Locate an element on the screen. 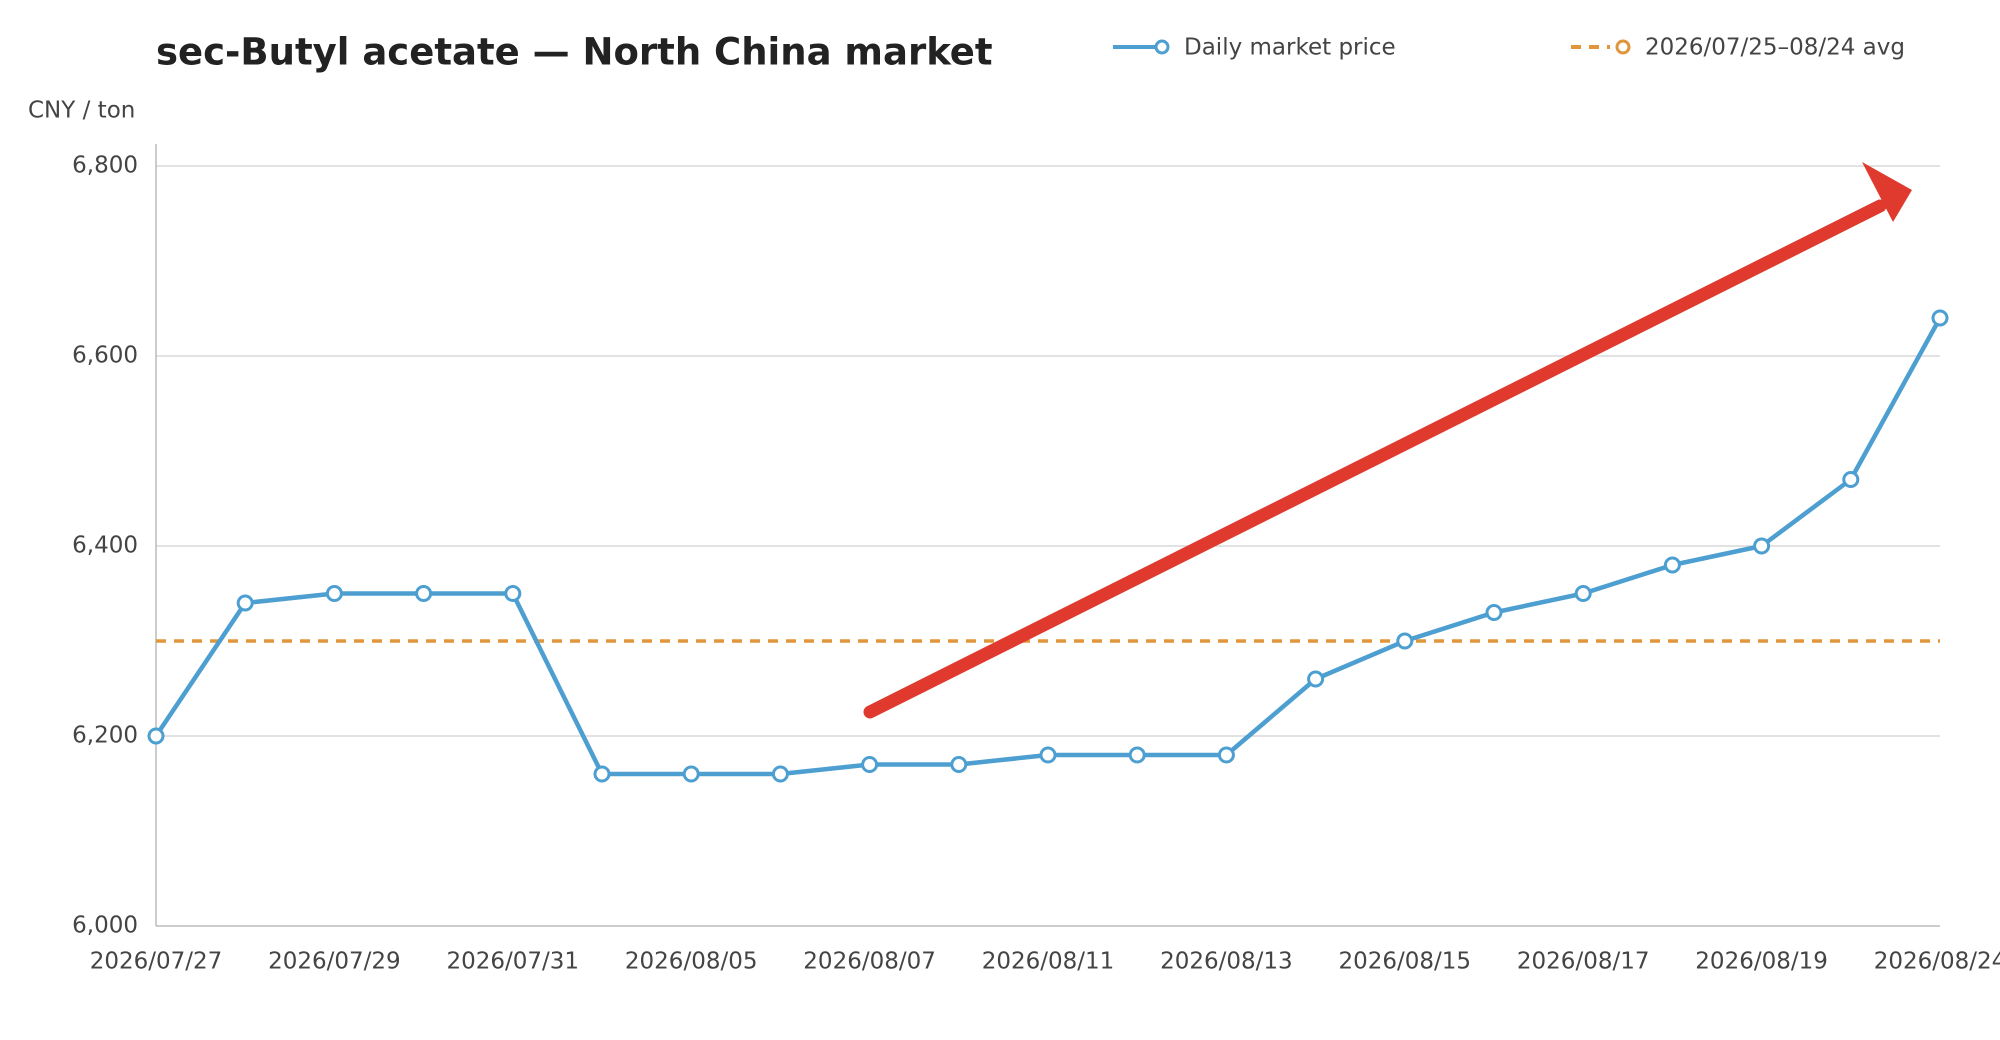 This screenshot has width=2000, height=1040. y-tick-label: 6,200 is located at coordinates (105, 736).